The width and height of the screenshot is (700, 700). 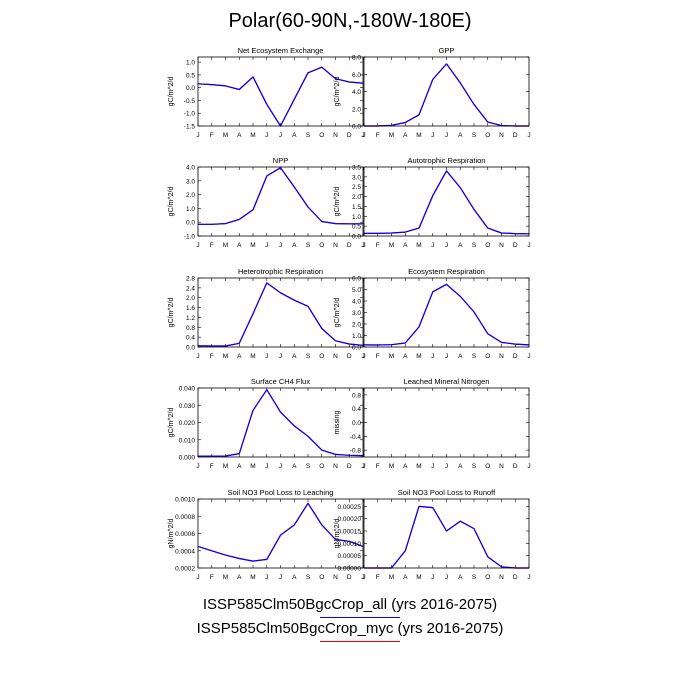 I want to click on page-title: Polar(60-90N,-180W-180E), so click(x=350, y=21).